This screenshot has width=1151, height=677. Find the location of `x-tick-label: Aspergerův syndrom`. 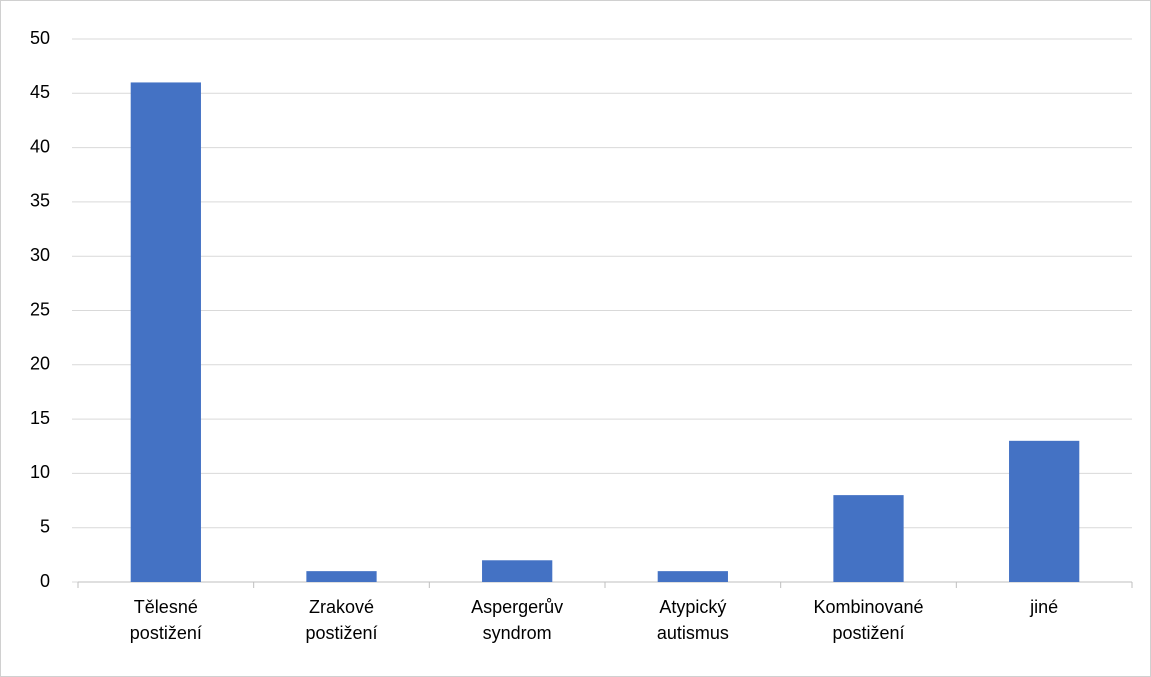

x-tick-label: Aspergerův syndrom is located at coordinates (517, 620).